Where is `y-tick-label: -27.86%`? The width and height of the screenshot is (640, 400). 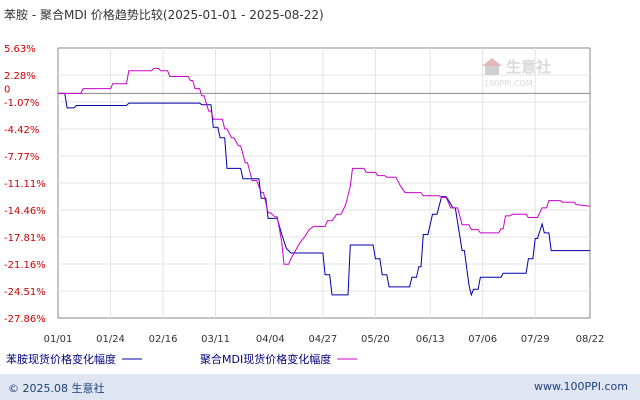
y-tick-label: -27.86% is located at coordinates (25, 319).